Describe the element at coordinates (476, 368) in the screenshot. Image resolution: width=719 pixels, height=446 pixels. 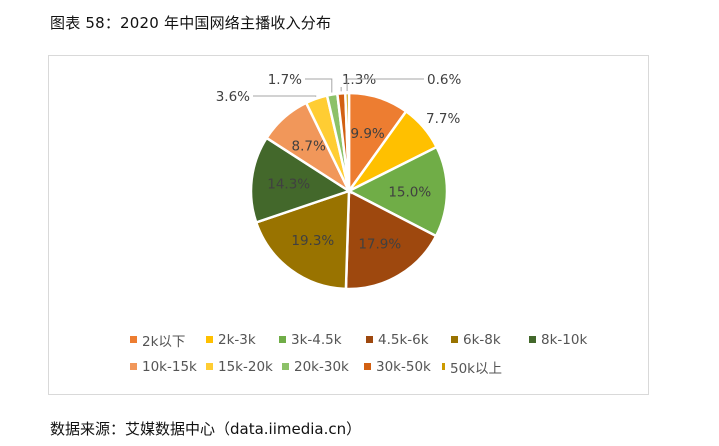
I see `legend-label: 50k以上` at that location.